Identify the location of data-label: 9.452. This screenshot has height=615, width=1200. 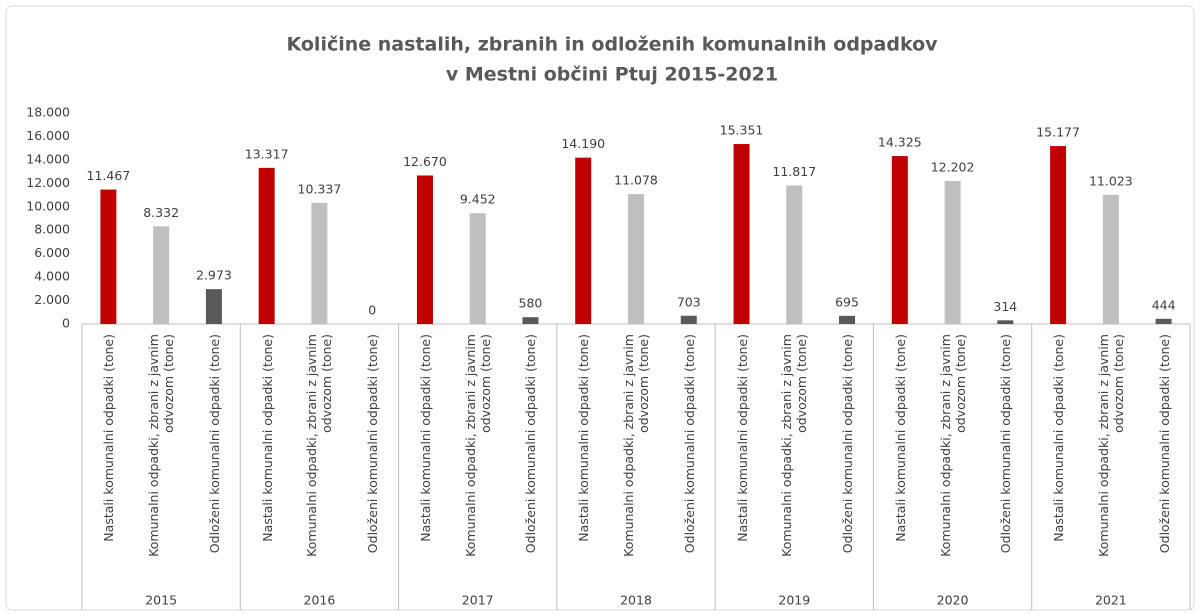
(478, 199).